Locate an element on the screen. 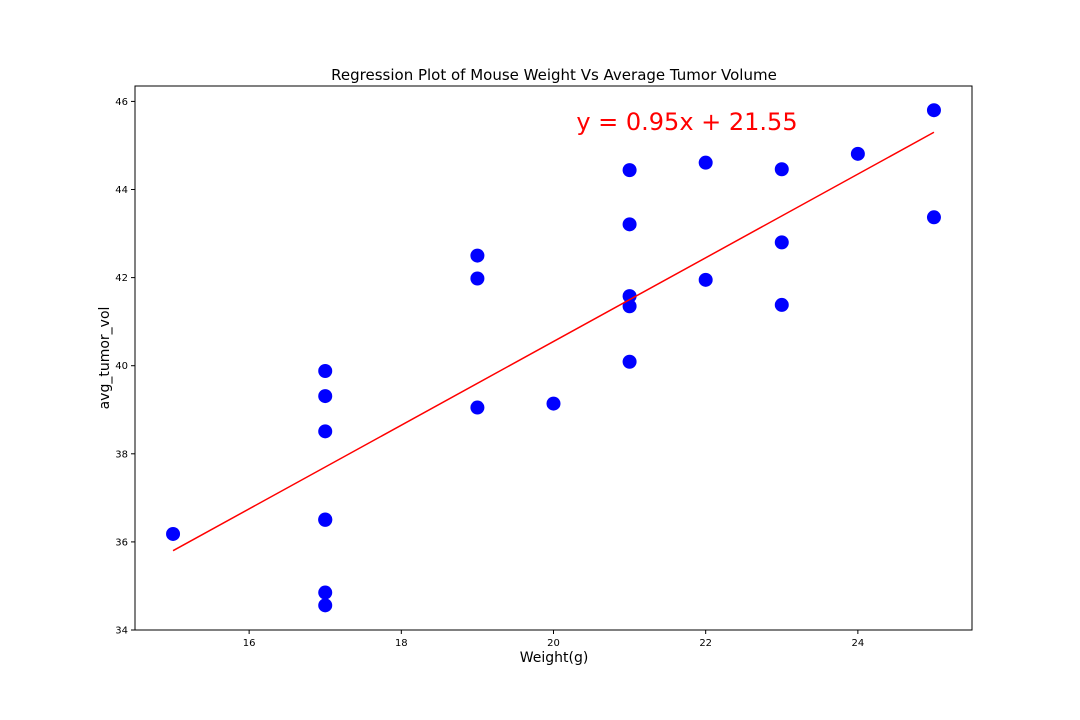 The height and width of the screenshot is (720, 1080). x-tick-label: 20 is located at coordinates (553, 643).